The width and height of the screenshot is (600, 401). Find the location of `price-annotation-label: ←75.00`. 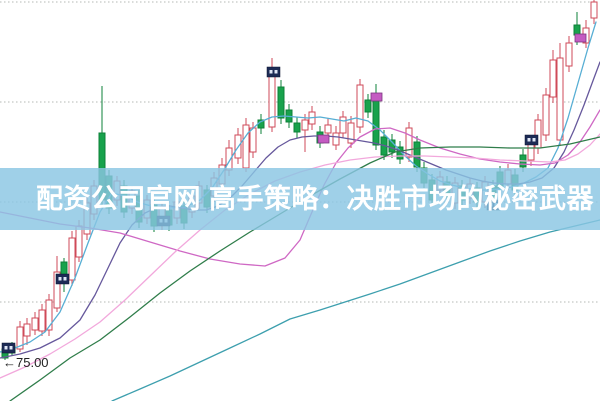

price-annotation-label: ←75.00 is located at coordinates (26, 362).